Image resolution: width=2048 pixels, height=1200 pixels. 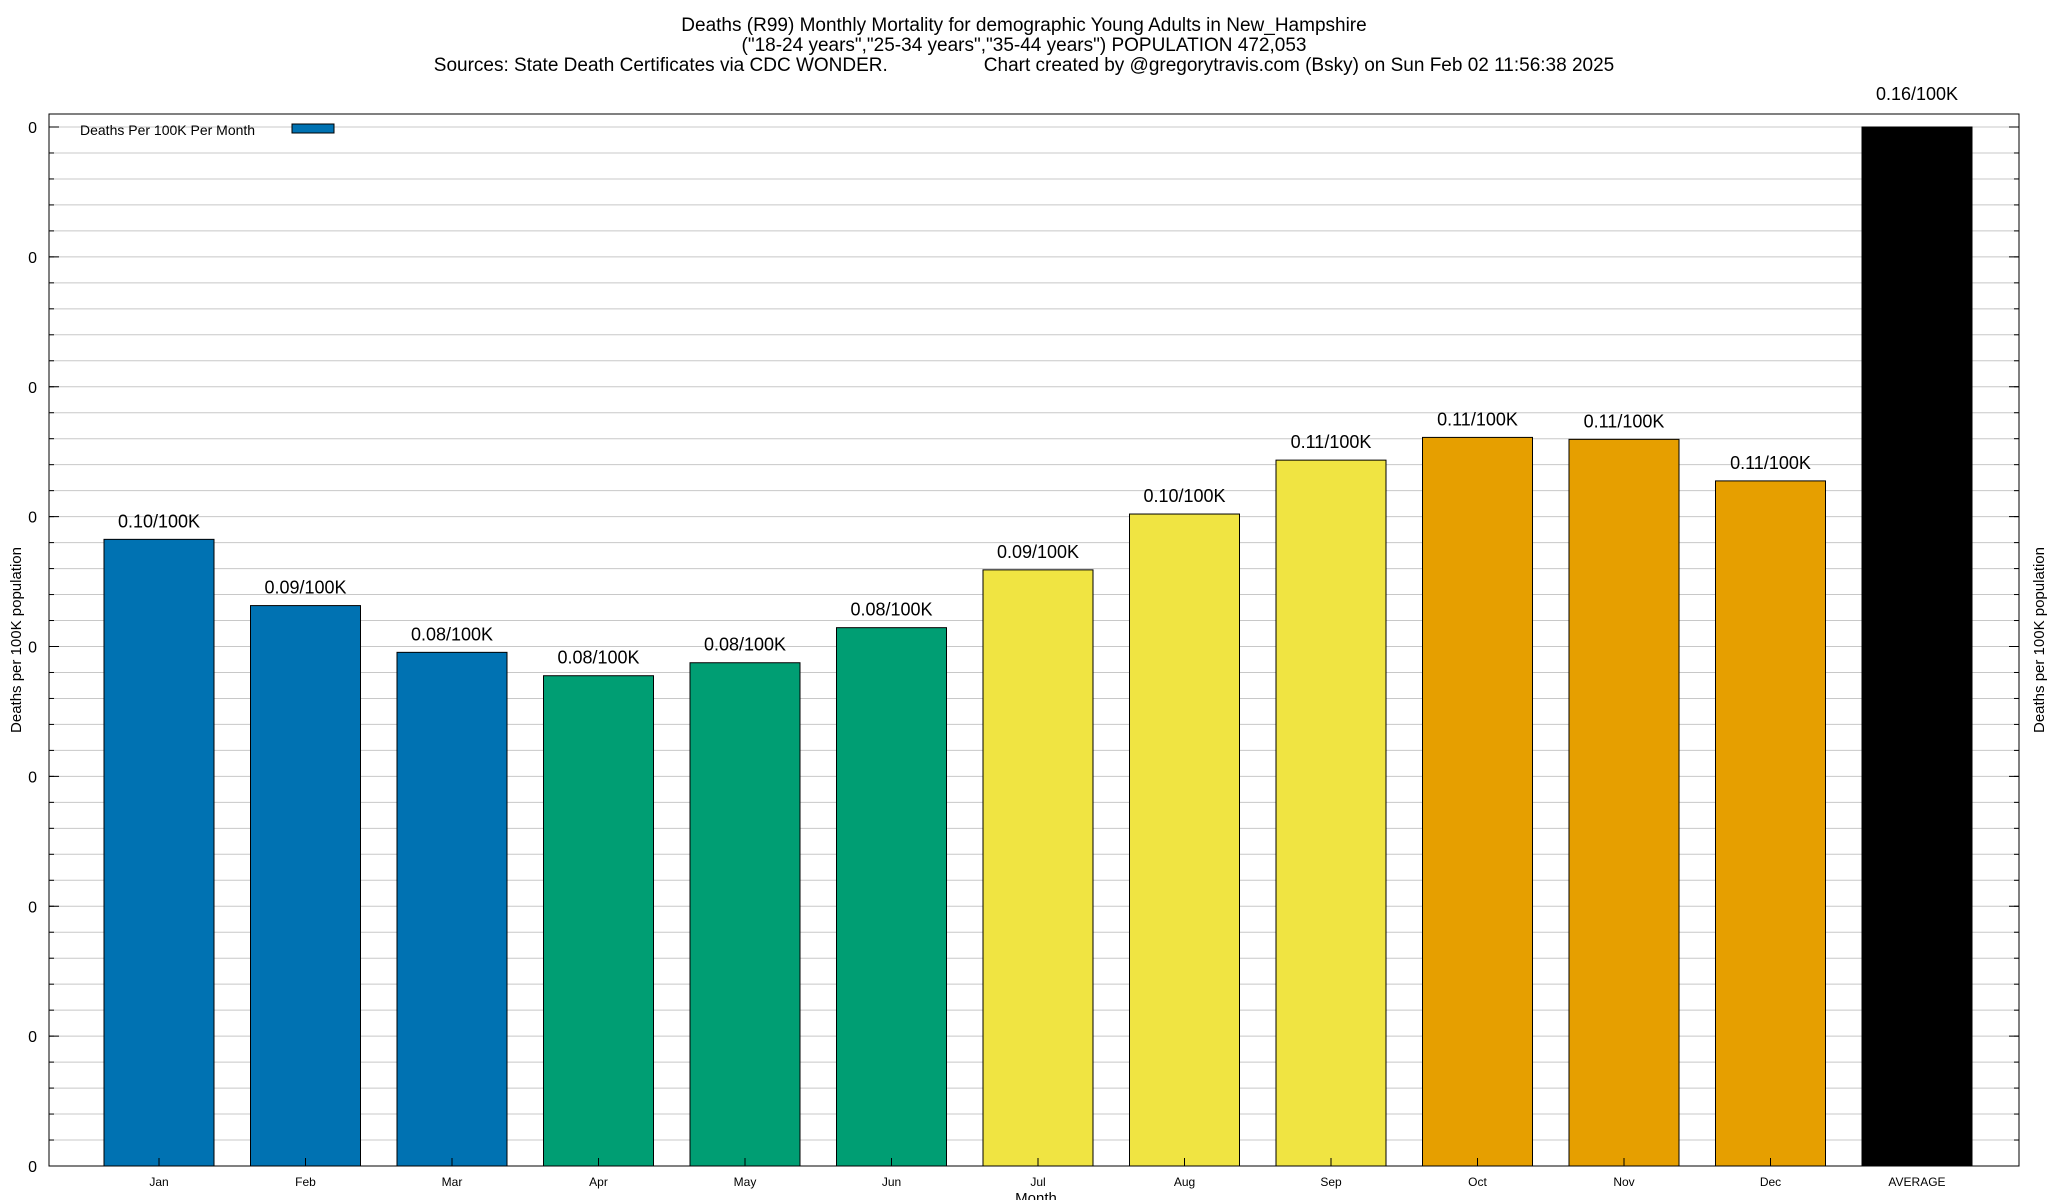 What do you see at coordinates (1917, 646) in the screenshot?
I see `bar-average` at bounding box center [1917, 646].